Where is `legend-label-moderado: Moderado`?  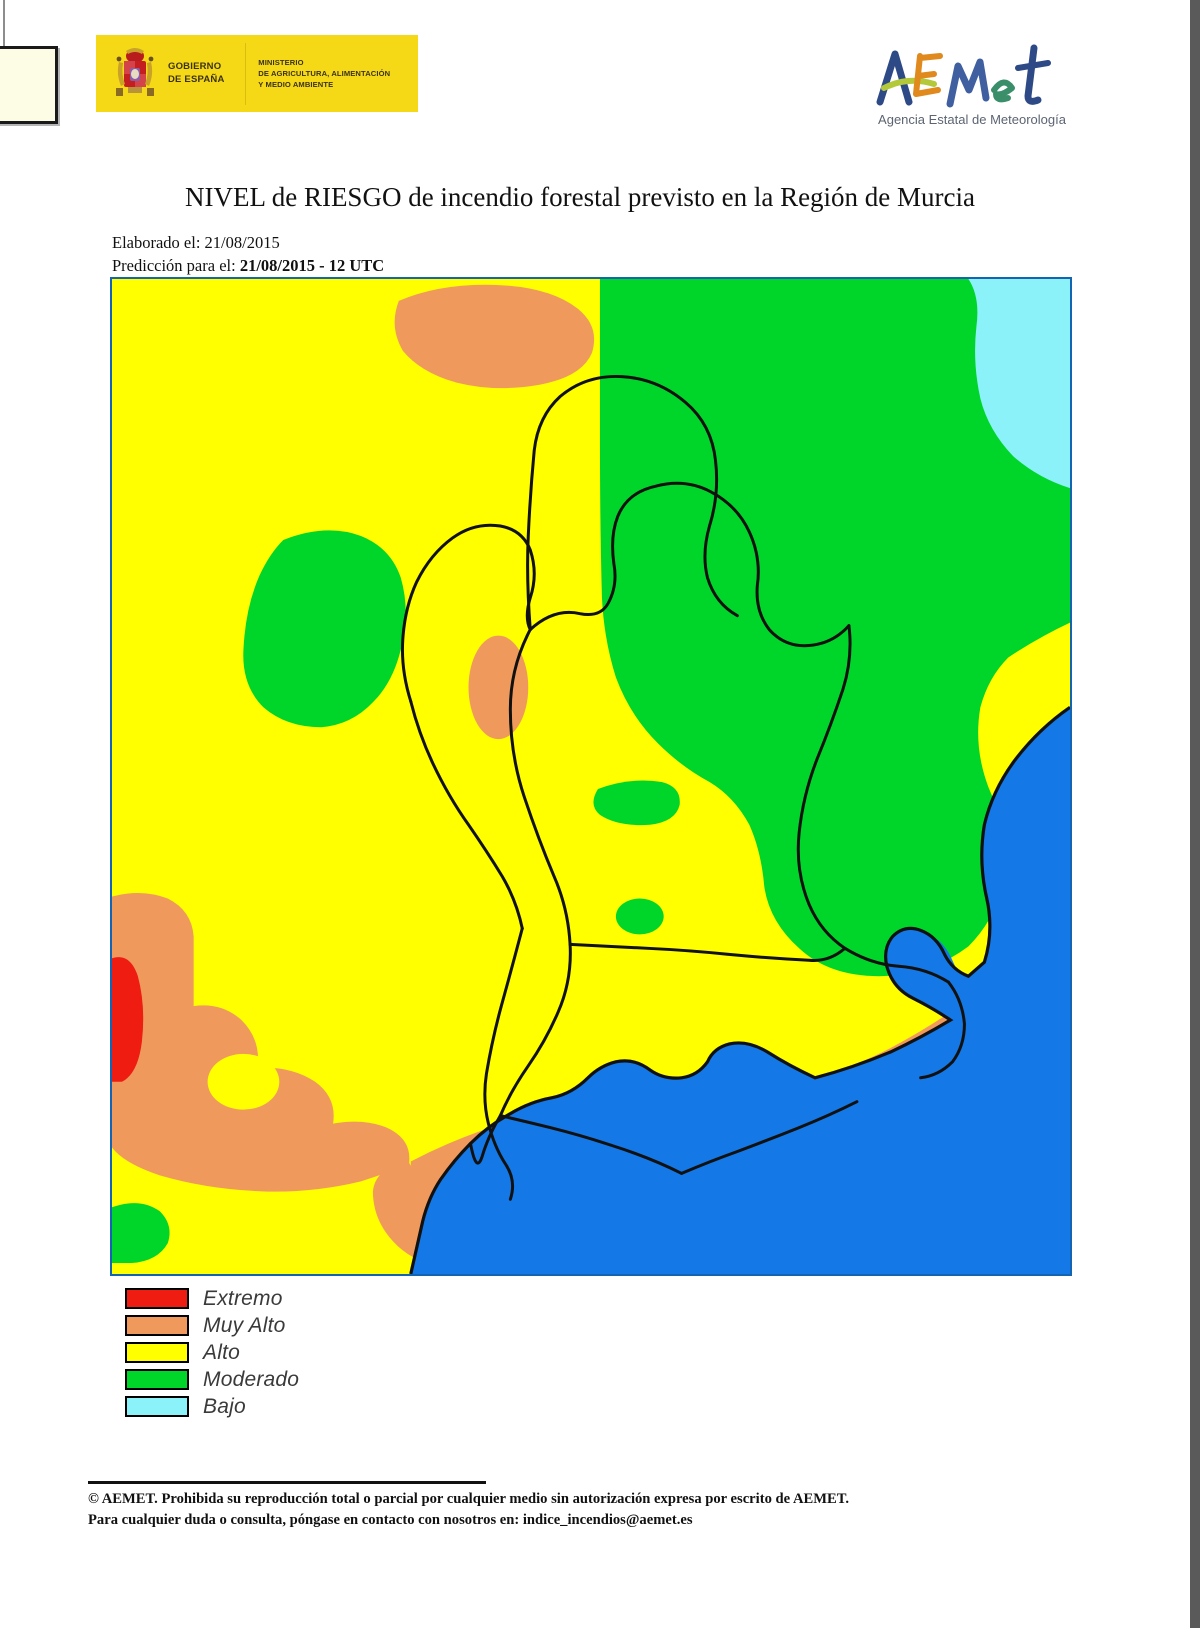 legend-label-moderado: Moderado is located at coordinates (251, 1379).